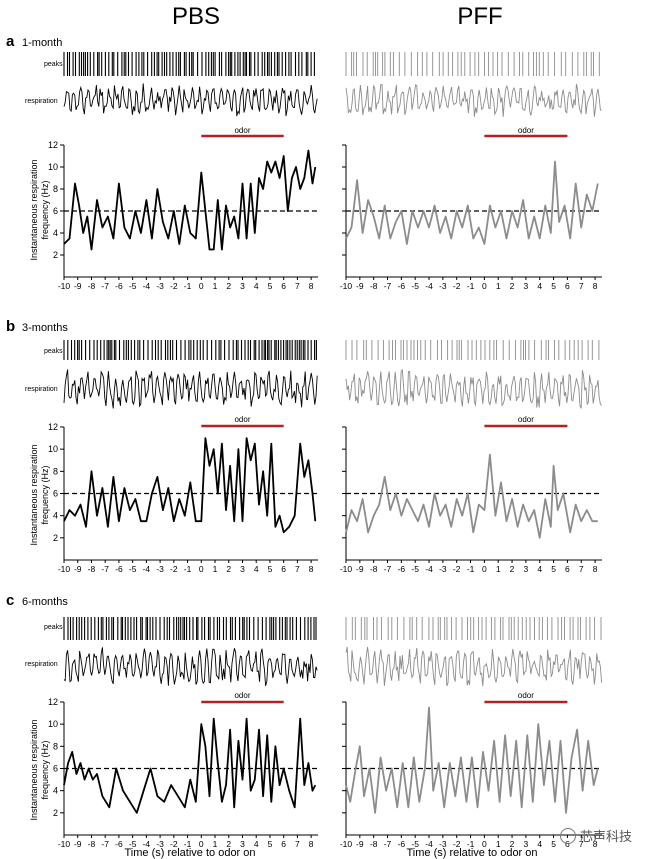 This screenshot has width=650, height=859. What do you see at coordinates (45, 769) in the screenshot?
I see `ylabel-c-line2: frequency (Hz)` at bounding box center [45, 769].